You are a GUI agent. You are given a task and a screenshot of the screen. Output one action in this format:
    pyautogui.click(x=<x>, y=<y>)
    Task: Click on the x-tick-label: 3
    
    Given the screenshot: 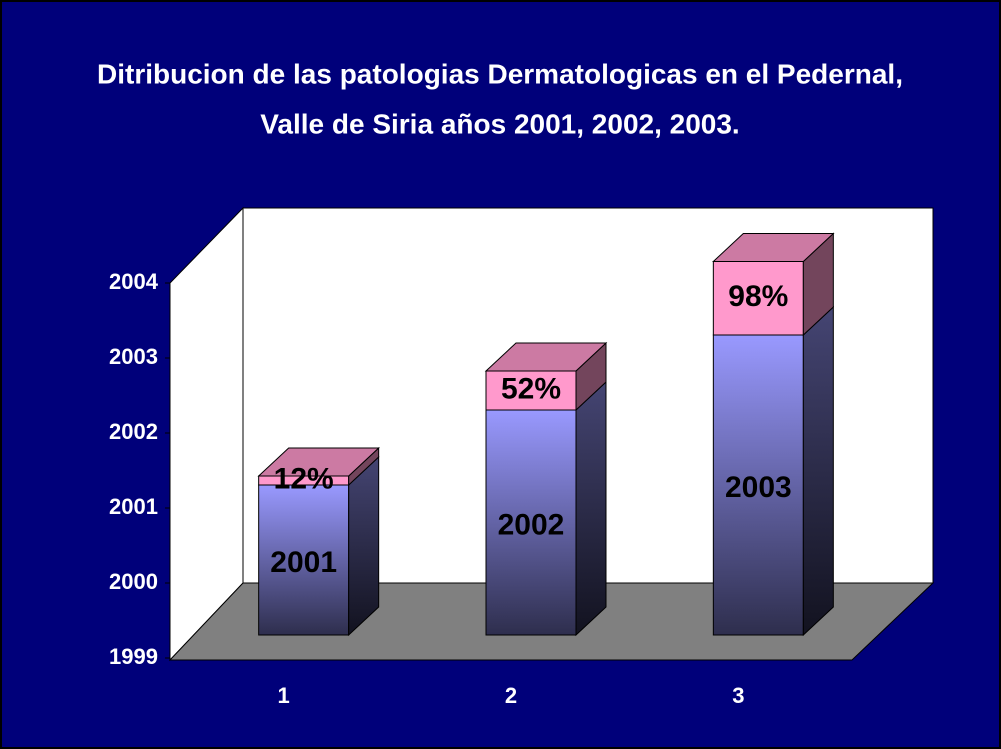 What is the action you would take?
    pyautogui.click(x=738, y=695)
    